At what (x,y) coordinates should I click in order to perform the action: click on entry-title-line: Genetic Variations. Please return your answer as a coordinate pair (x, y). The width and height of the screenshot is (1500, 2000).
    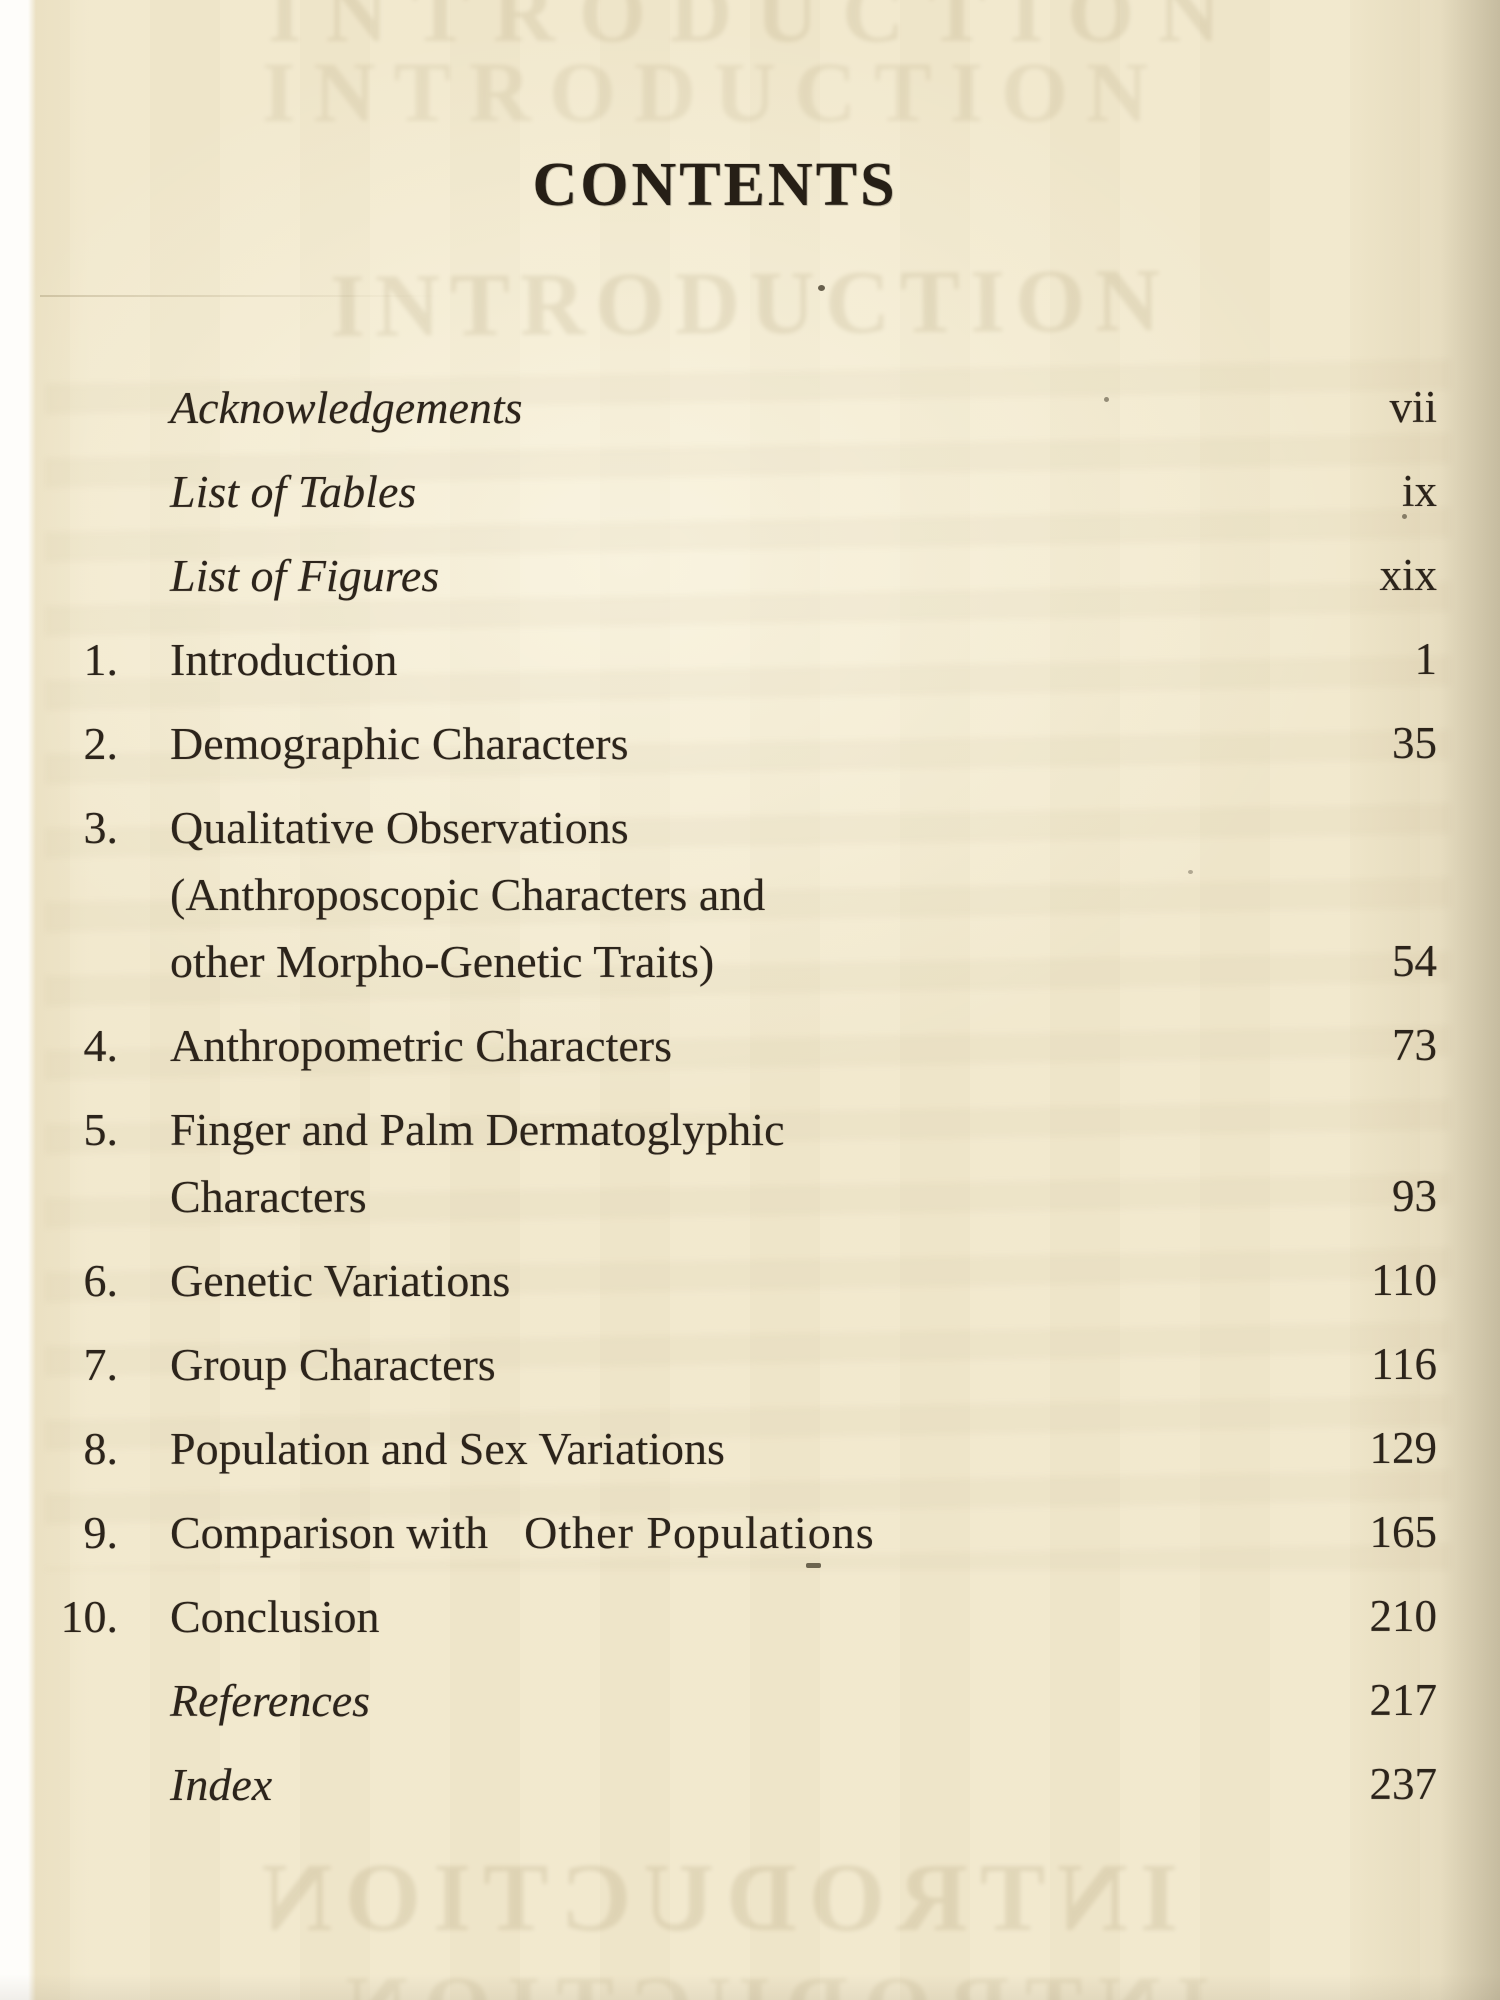
    Looking at the image, I should click on (340, 1280).